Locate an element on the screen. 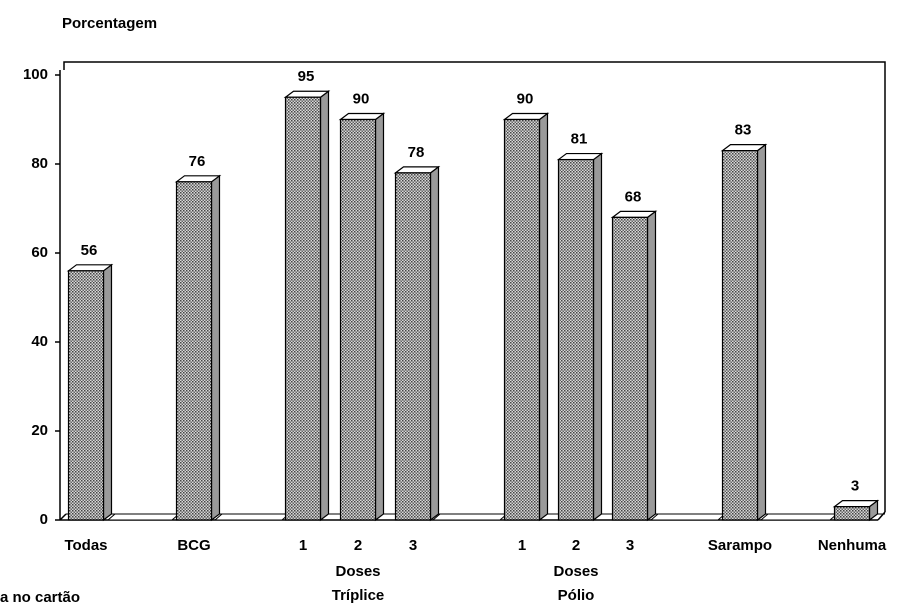  value-label: 81 is located at coordinates (579, 139).